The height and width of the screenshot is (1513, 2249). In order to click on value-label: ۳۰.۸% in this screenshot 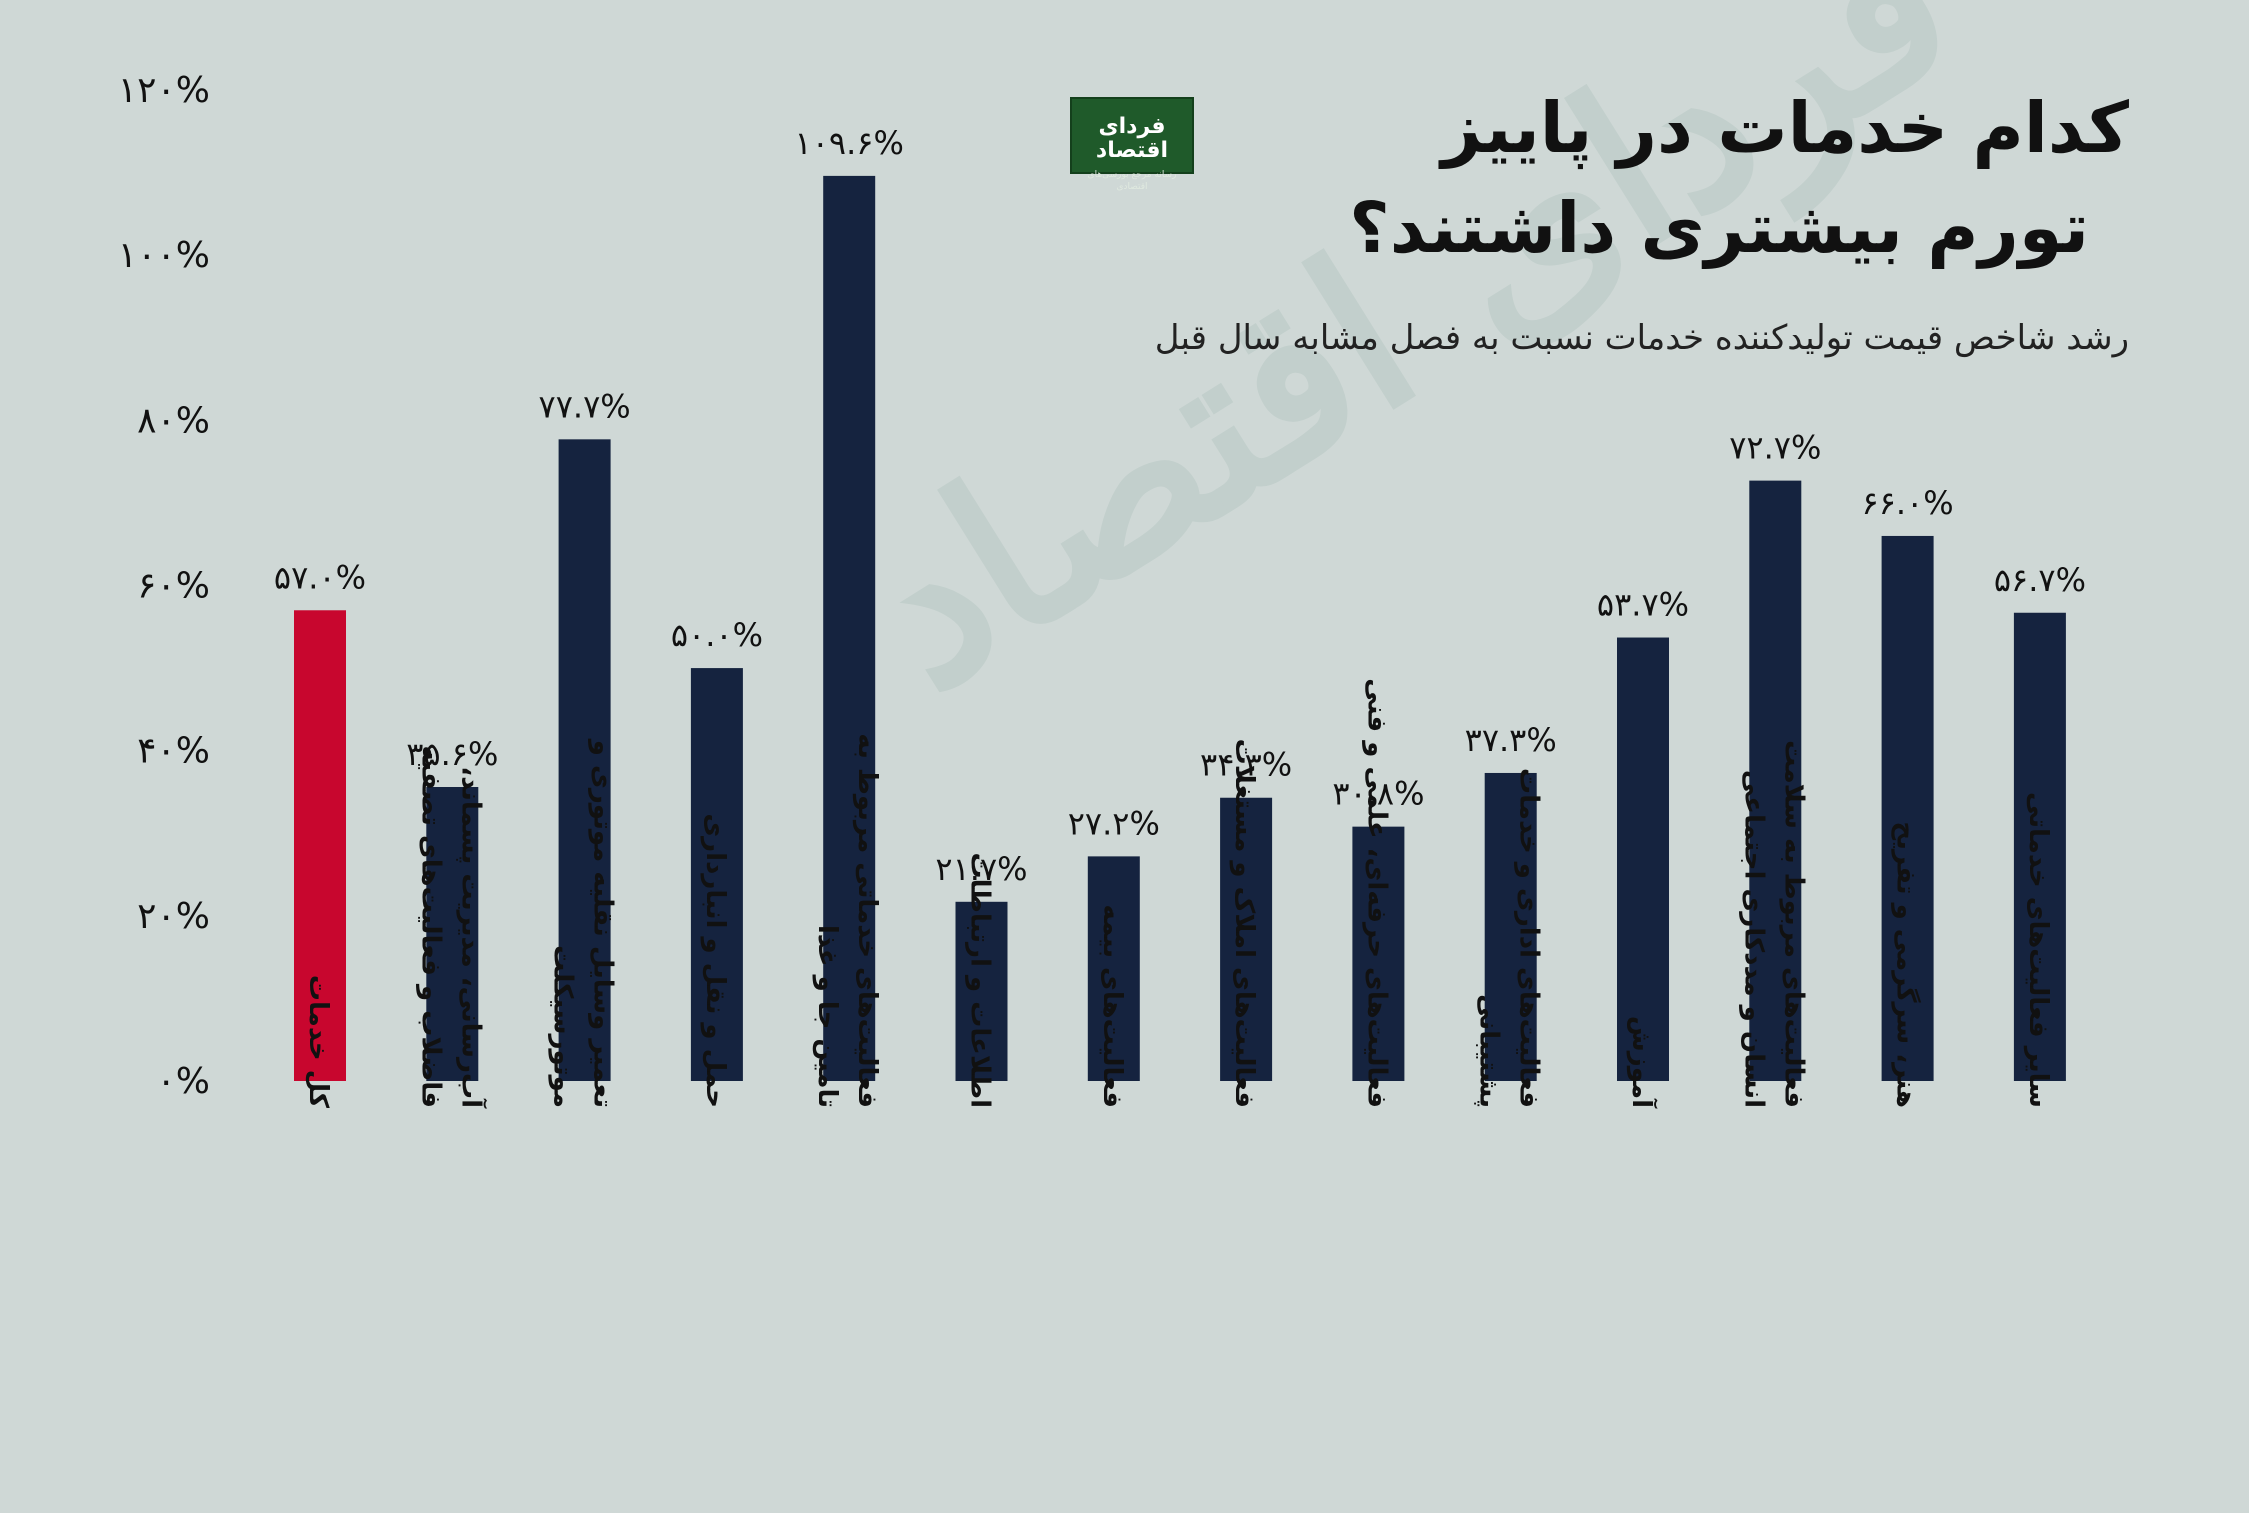, I will do `click(1378, 794)`.